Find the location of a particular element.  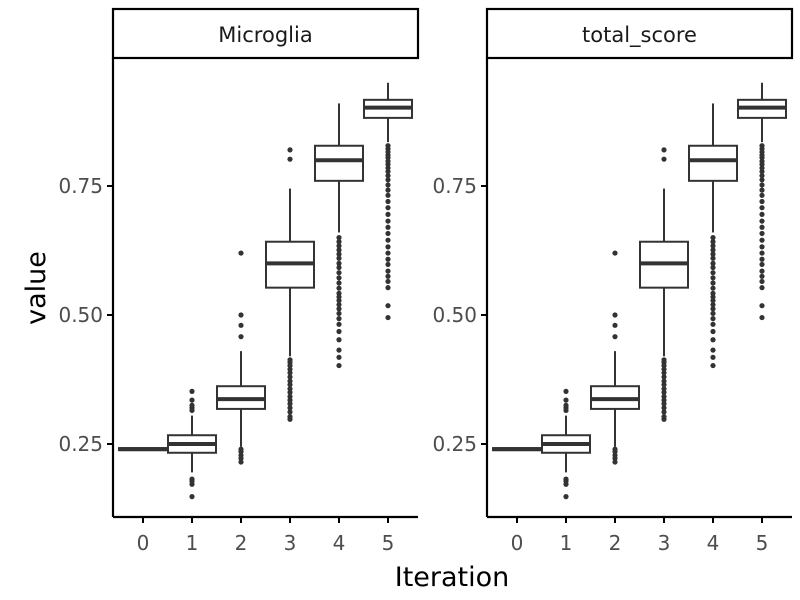

y-tick-label: 0.75 is located at coordinates (454, 186).